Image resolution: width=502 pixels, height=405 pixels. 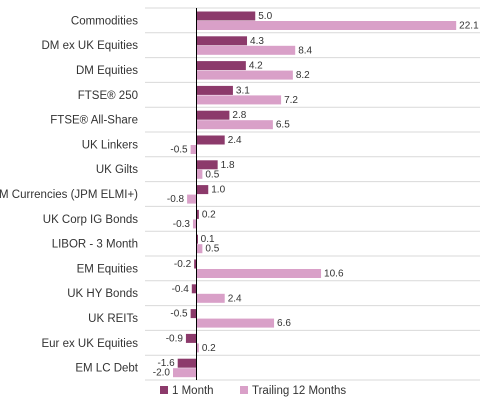 What do you see at coordinates (283, 125) in the screenshot?
I see `value-label: 6.5` at bounding box center [283, 125].